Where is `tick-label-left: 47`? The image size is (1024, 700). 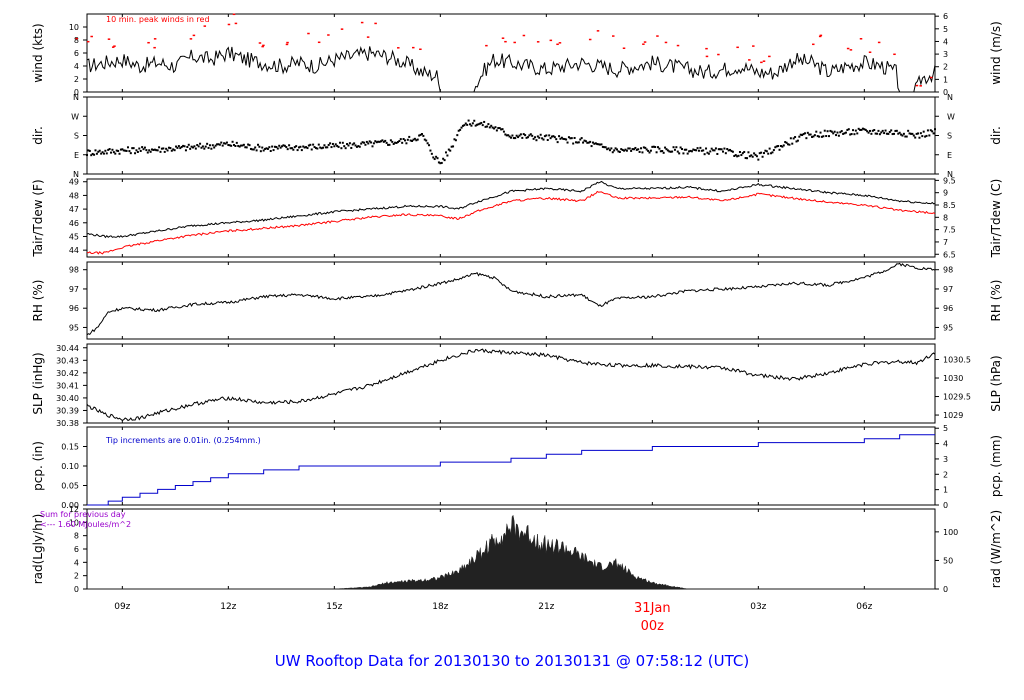 tick-label-left: 47 is located at coordinates (74, 209).